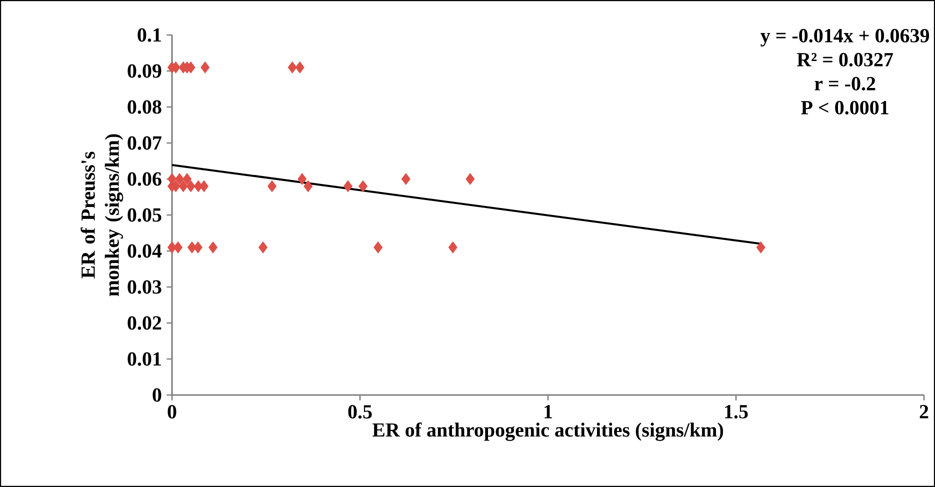 This screenshot has height=487, width=935. Describe the element at coordinates (145, 287) in the screenshot. I see `y-tick-label: 0.03` at that location.